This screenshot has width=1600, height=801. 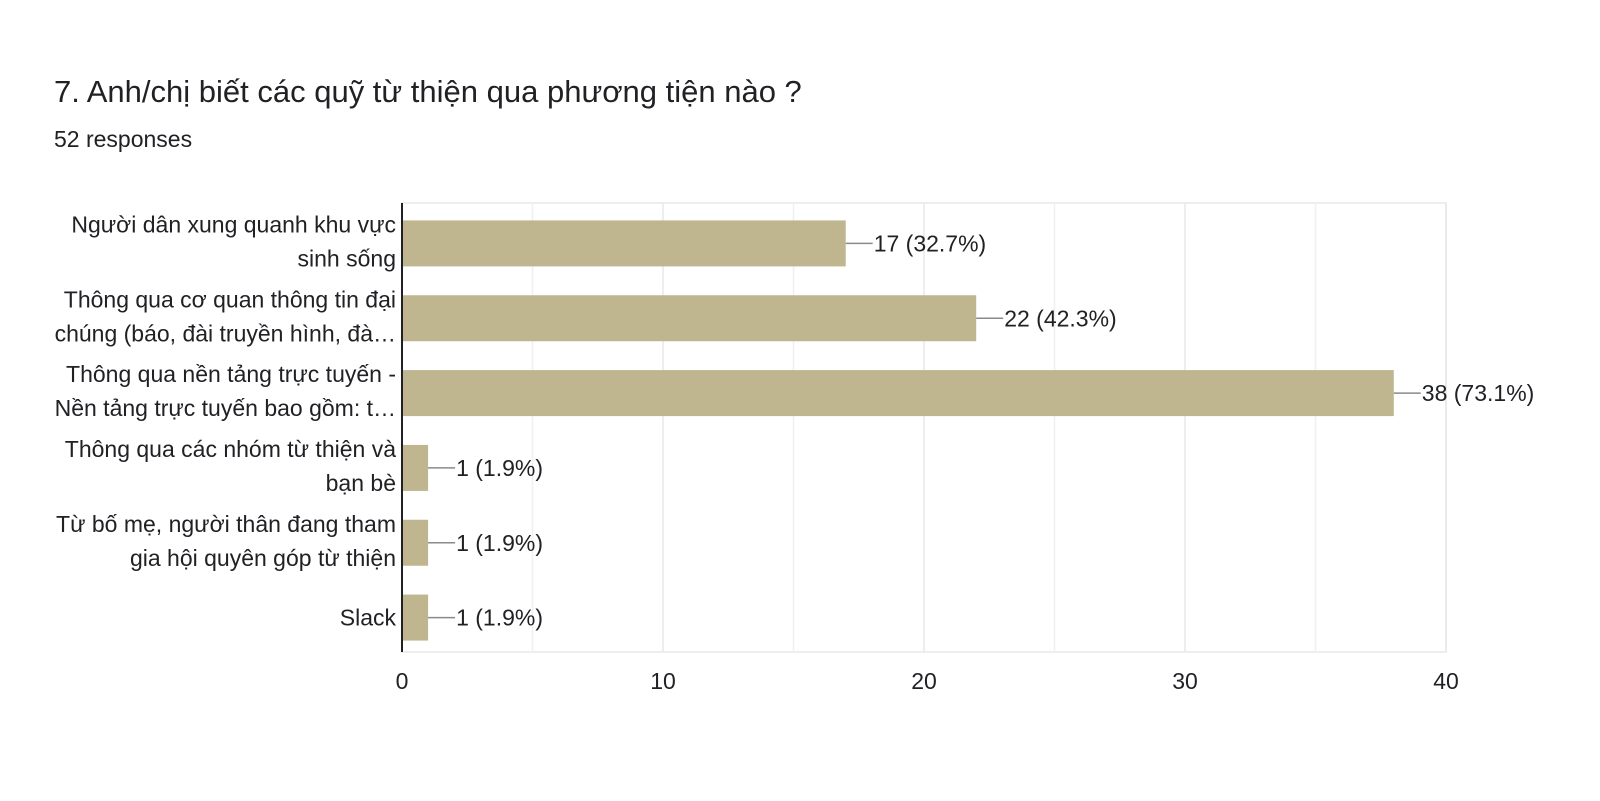 I want to click on x-tick-label: 40, so click(x=1446, y=681).